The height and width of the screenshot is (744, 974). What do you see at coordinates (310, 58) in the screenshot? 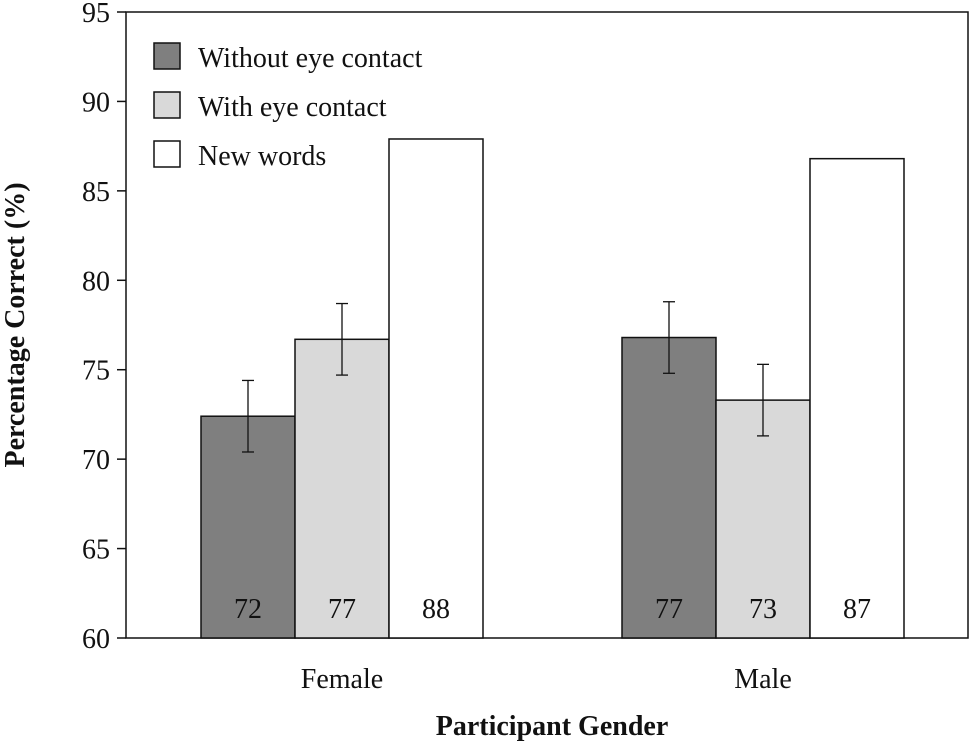
I see `legend-label: Without eye contact` at bounding box center [310, 58].